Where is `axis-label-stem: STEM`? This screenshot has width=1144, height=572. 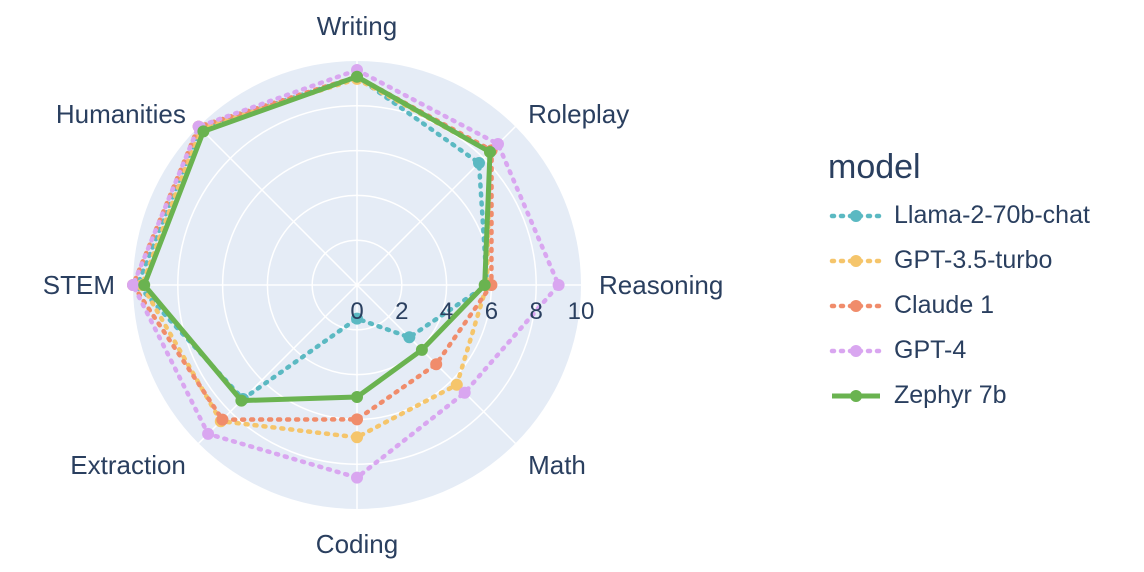 axis-label-stem: STEM is located at coordinates (79, 285).